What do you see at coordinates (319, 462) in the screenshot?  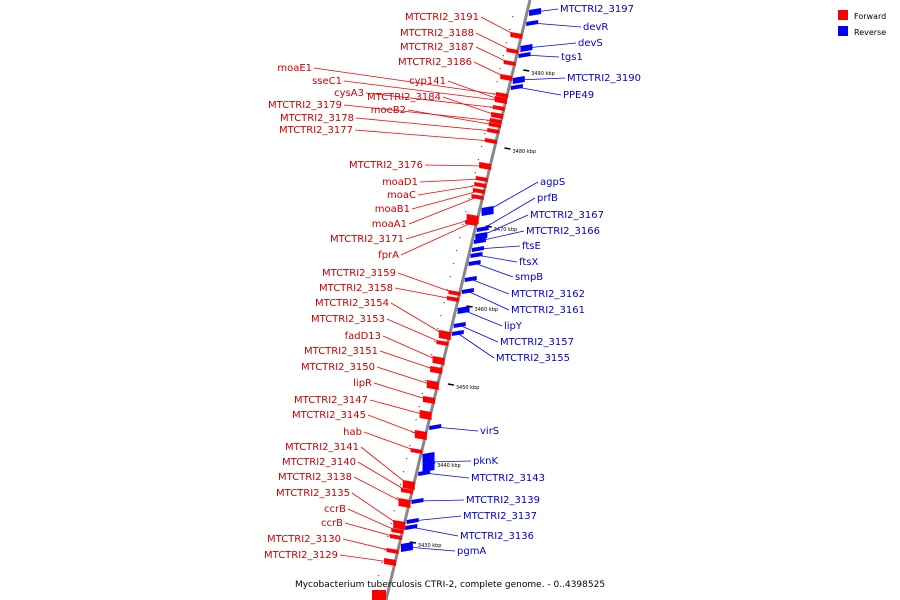 I see `forward-gene-label: MTCTRI2_3140` at bounding box center [319, 462].